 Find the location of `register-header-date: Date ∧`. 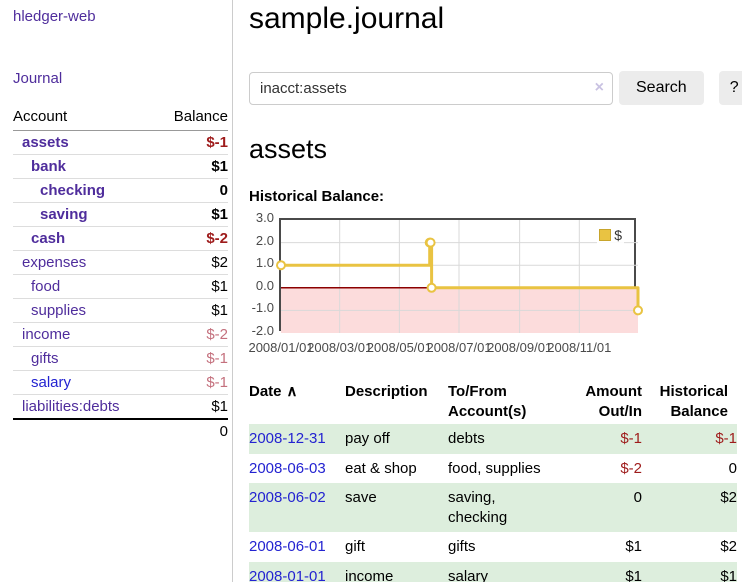

register-header-date: Date ∧ is located at coordinates (273, 391).